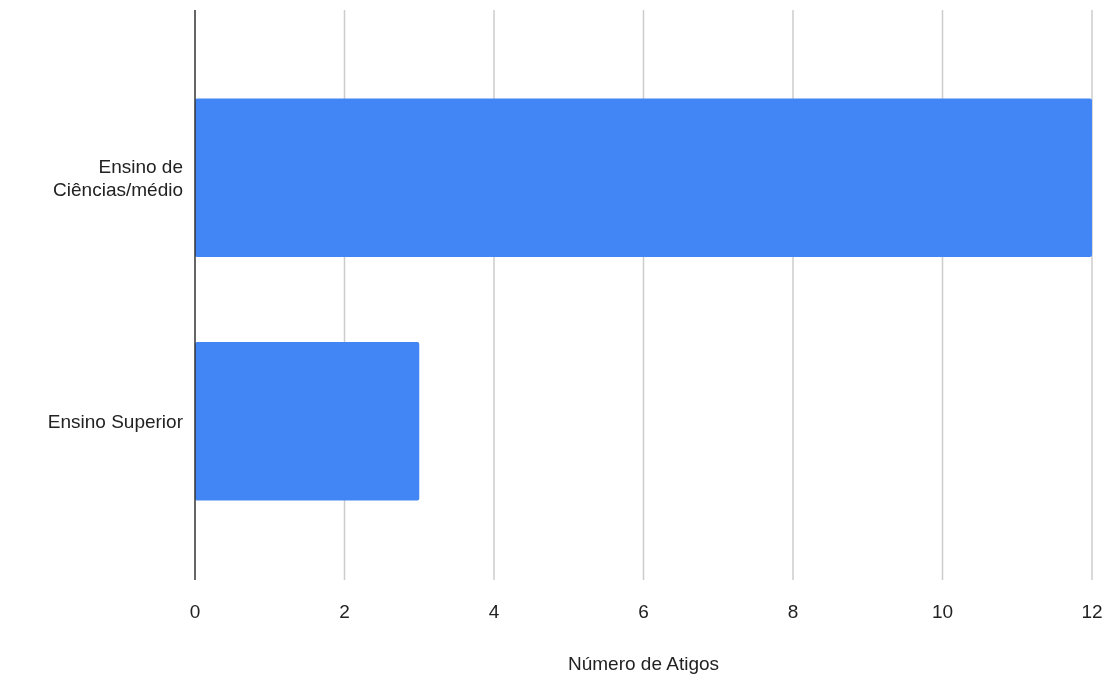 Image resolution: width=1112 pixels, height=684 pixels. Describe the element at coordinates (118, 178) in the screenshot. I see `y-tick-label: Ensino de Ciências/médio` at that location.